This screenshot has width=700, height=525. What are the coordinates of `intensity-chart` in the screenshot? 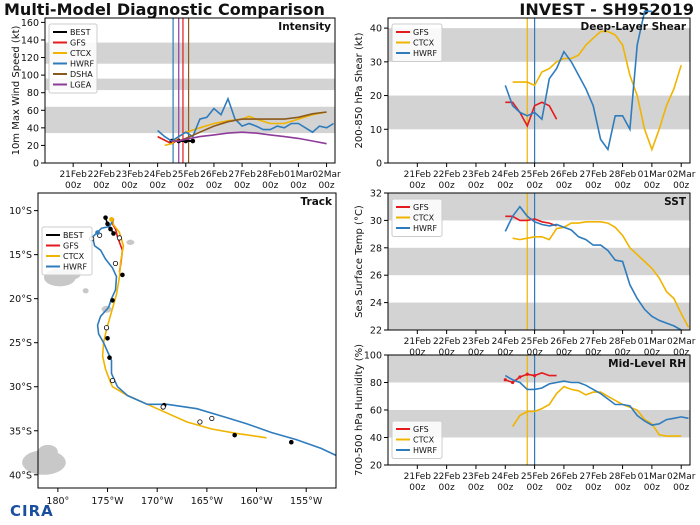 It's located at (188, 92).